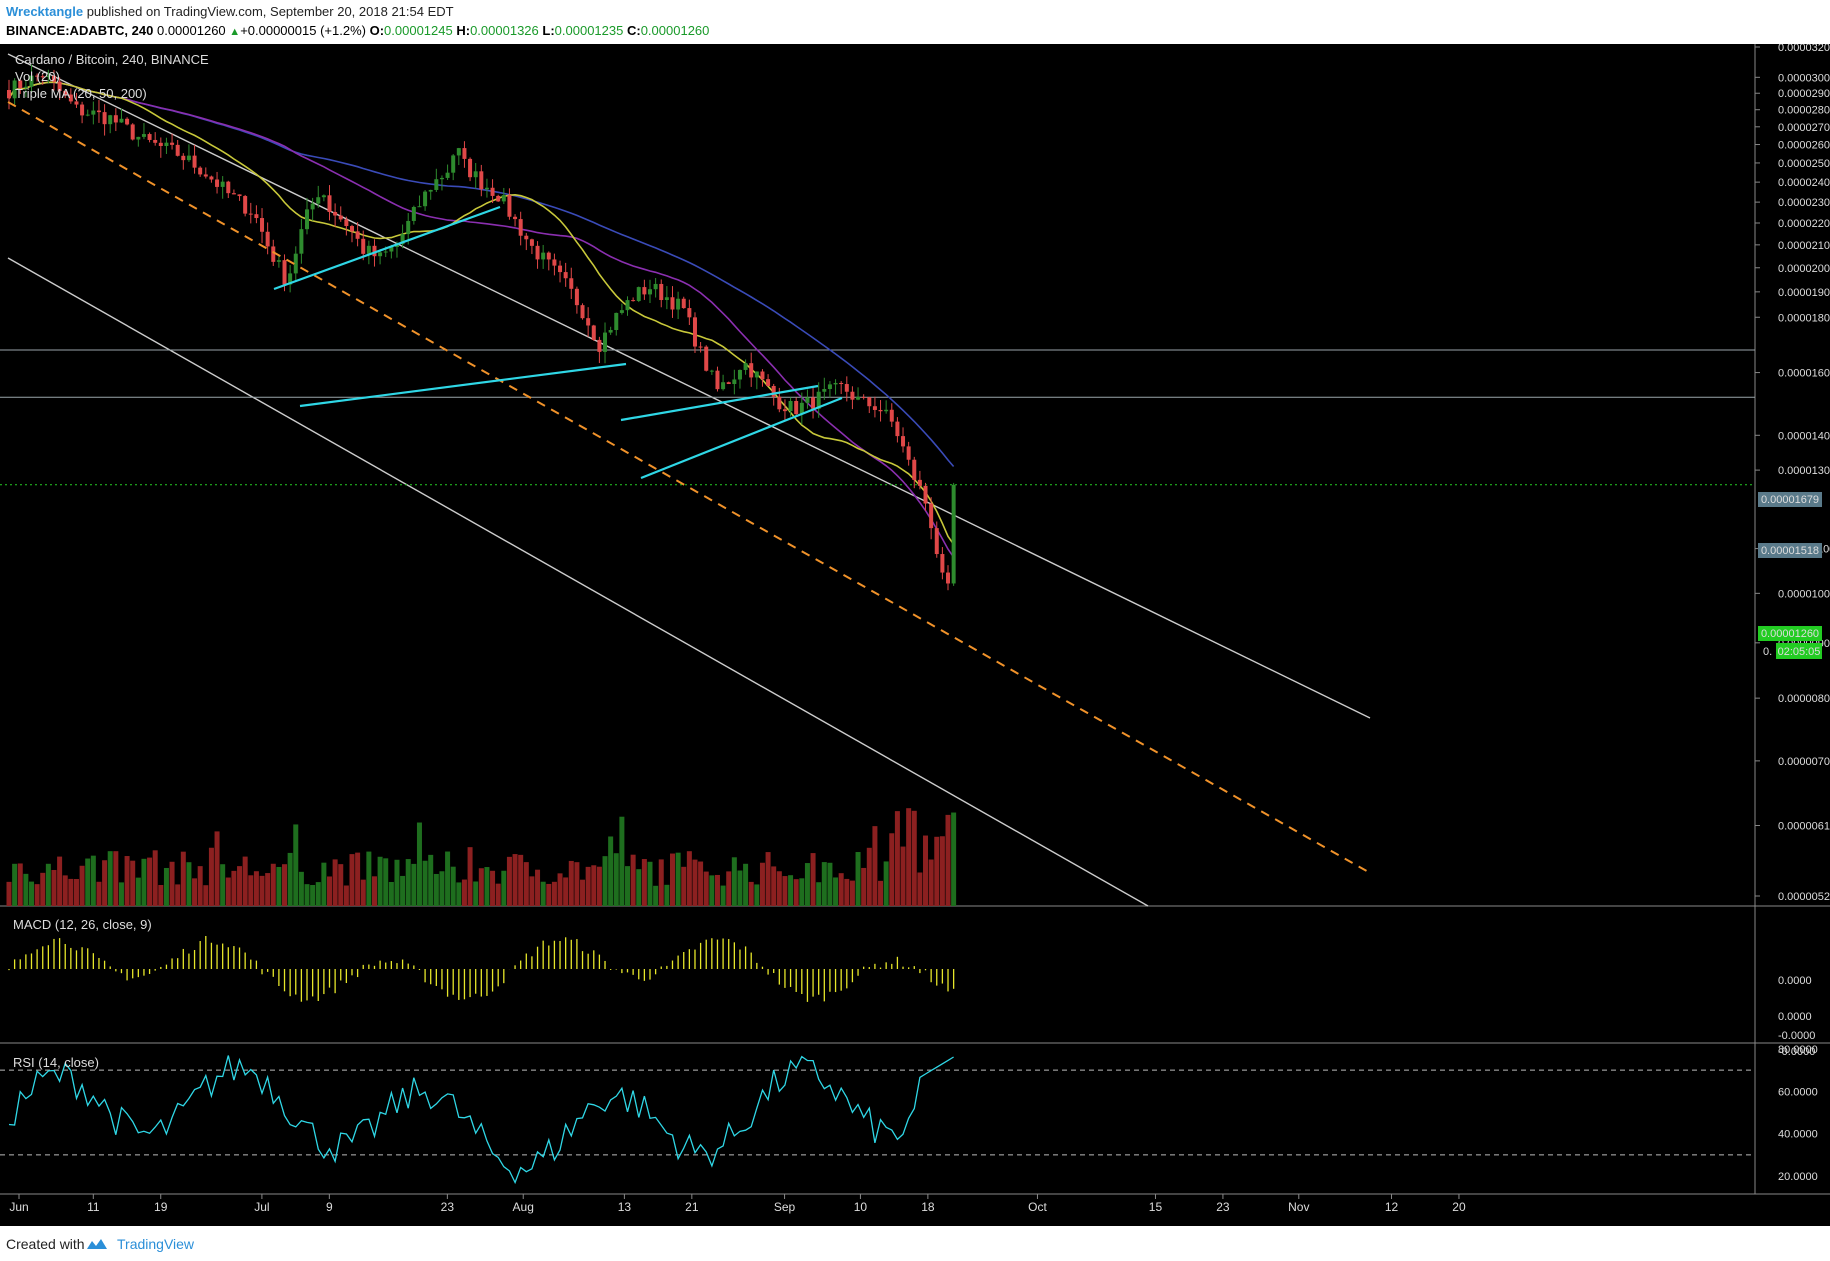 This screenshot has height=1261, width=1830. I want to click on time-tick-label: 20, so click(1459, 1207).